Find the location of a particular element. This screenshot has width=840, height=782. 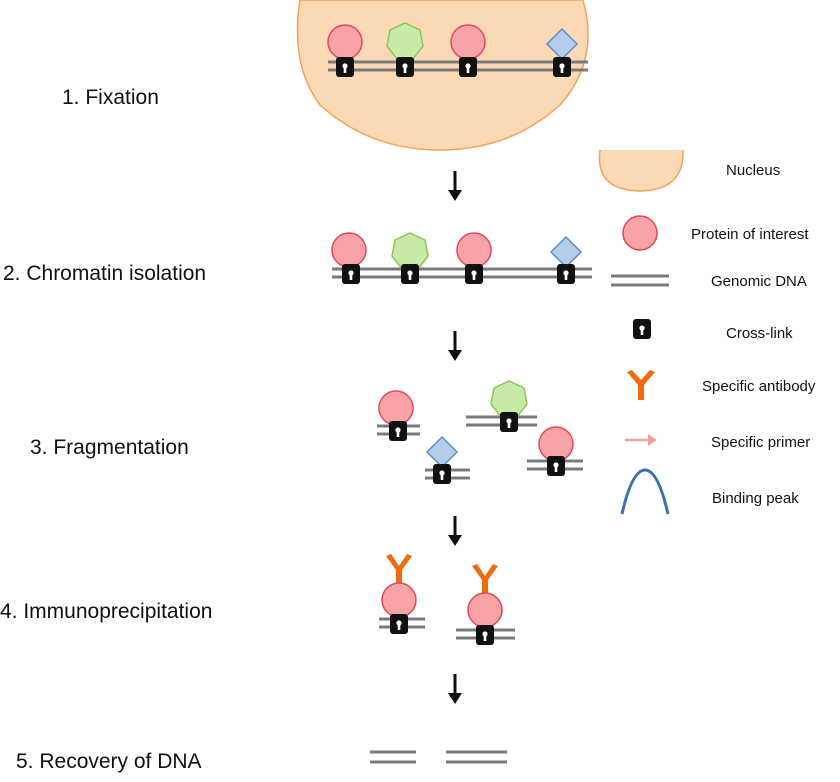

antibody-y-icon is located at coordinates (641, 385).